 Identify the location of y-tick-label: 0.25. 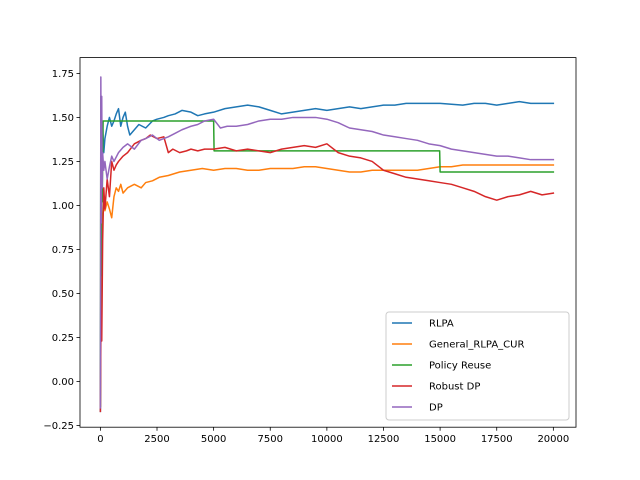
(63, 338).